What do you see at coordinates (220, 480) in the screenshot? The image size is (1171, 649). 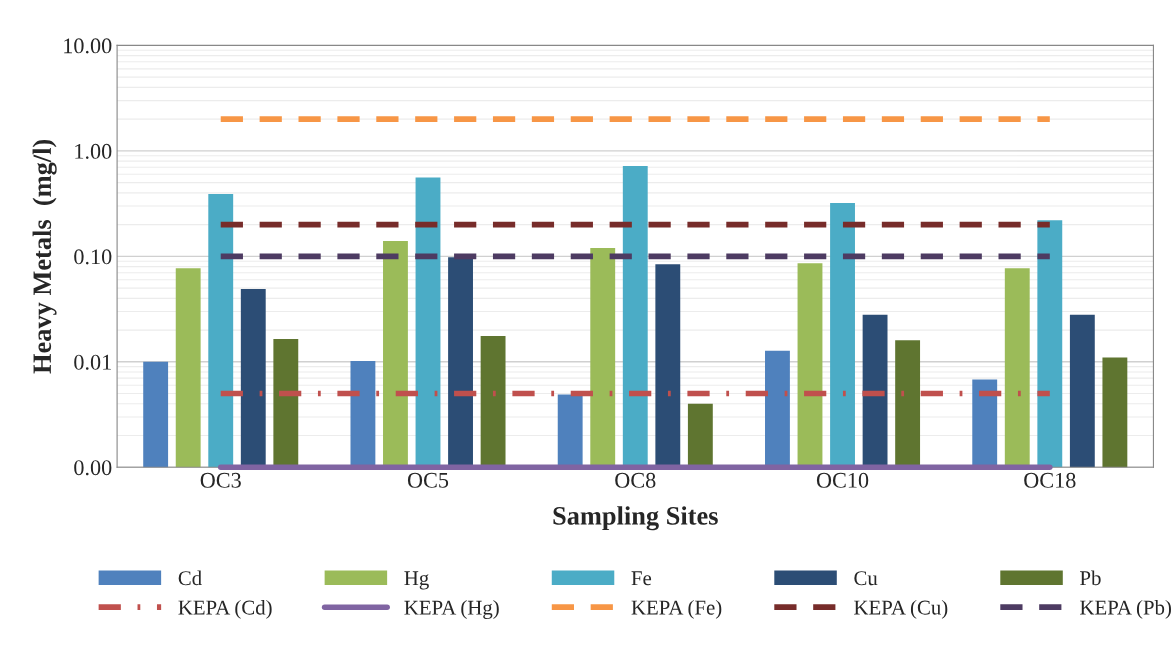 I see `x-tick-label: OC3` at bounding box center [220, 480].